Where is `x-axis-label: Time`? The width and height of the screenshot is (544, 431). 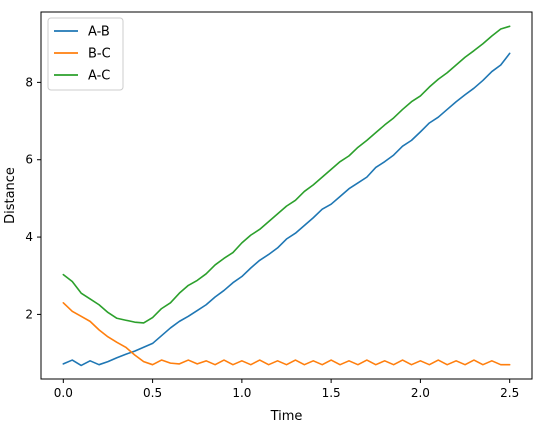
x-axis-label: Time is located at coordinates (286, 416).